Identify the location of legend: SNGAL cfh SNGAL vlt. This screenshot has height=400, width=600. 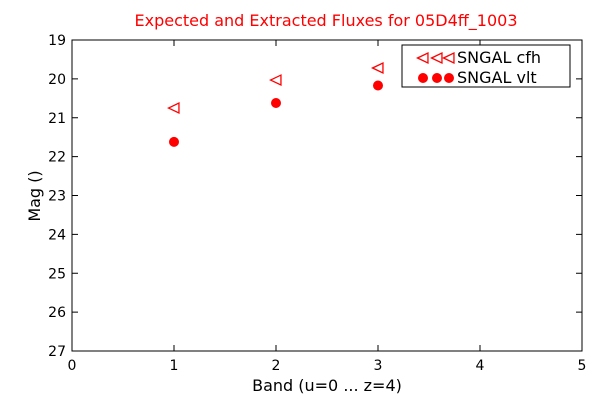
(486, 66).